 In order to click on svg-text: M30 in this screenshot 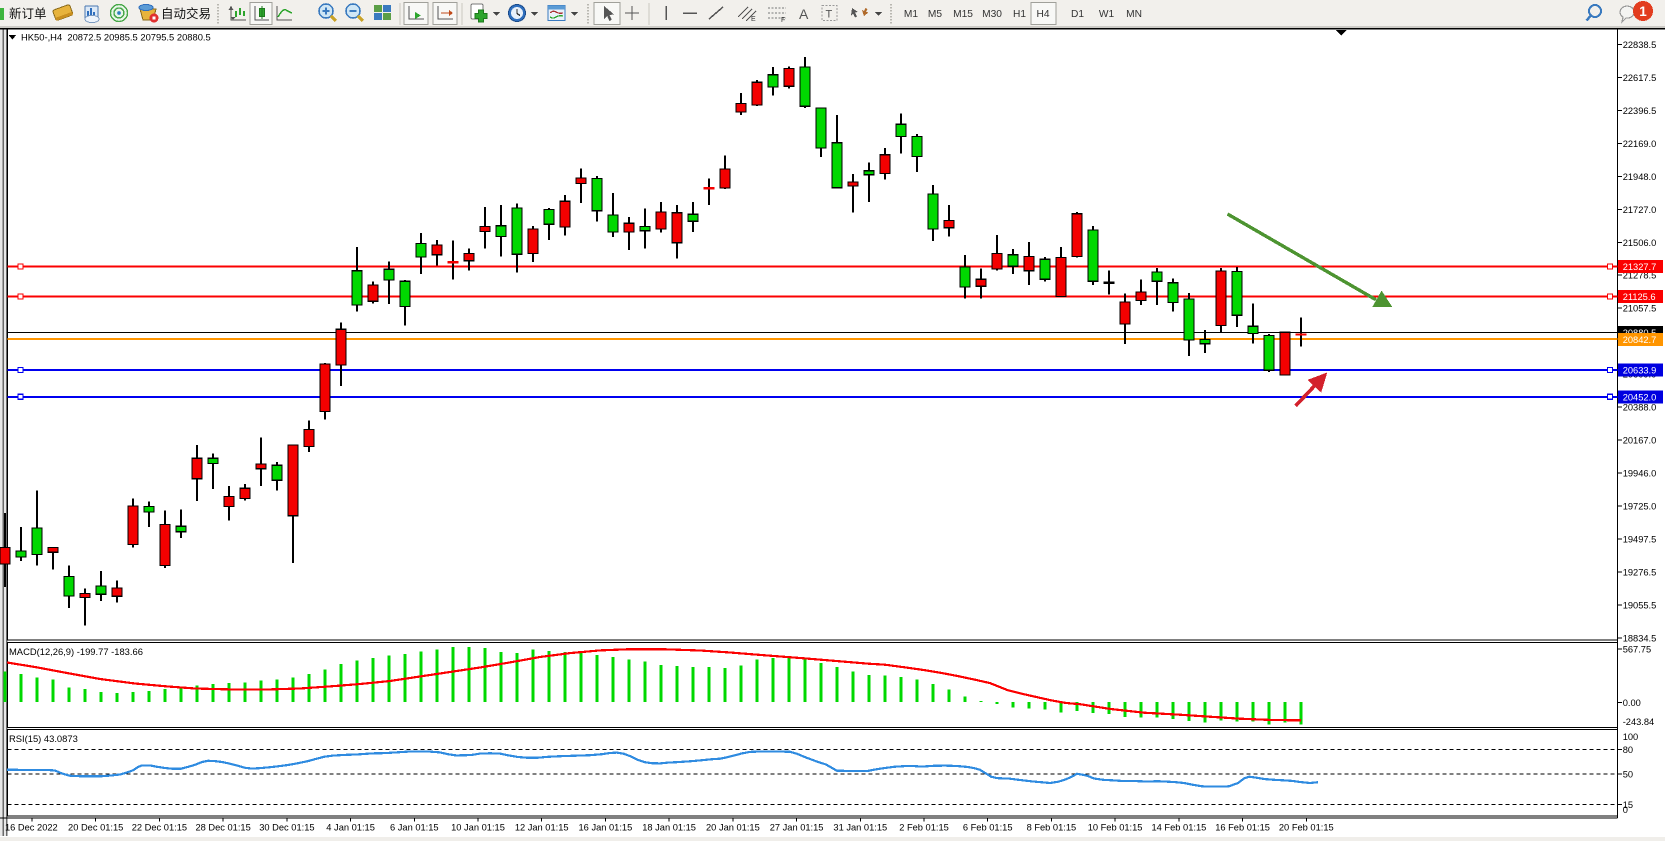, I will do `click(992, 14)`.